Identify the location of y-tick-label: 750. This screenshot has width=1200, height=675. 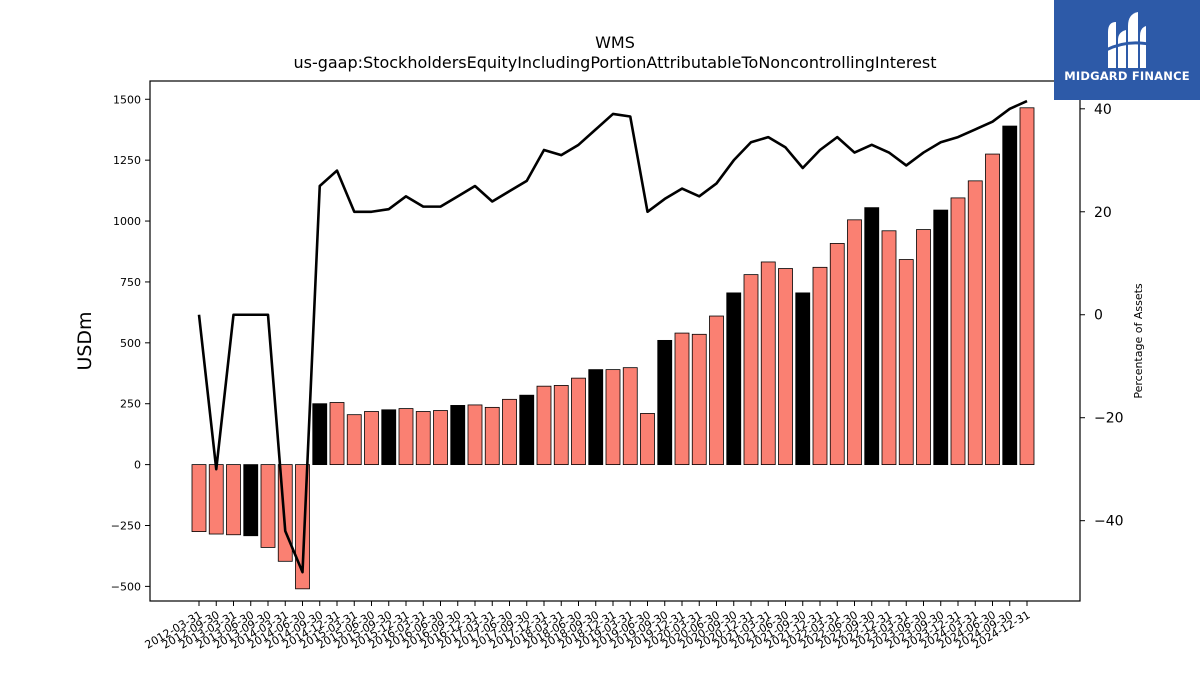
(130, 282).